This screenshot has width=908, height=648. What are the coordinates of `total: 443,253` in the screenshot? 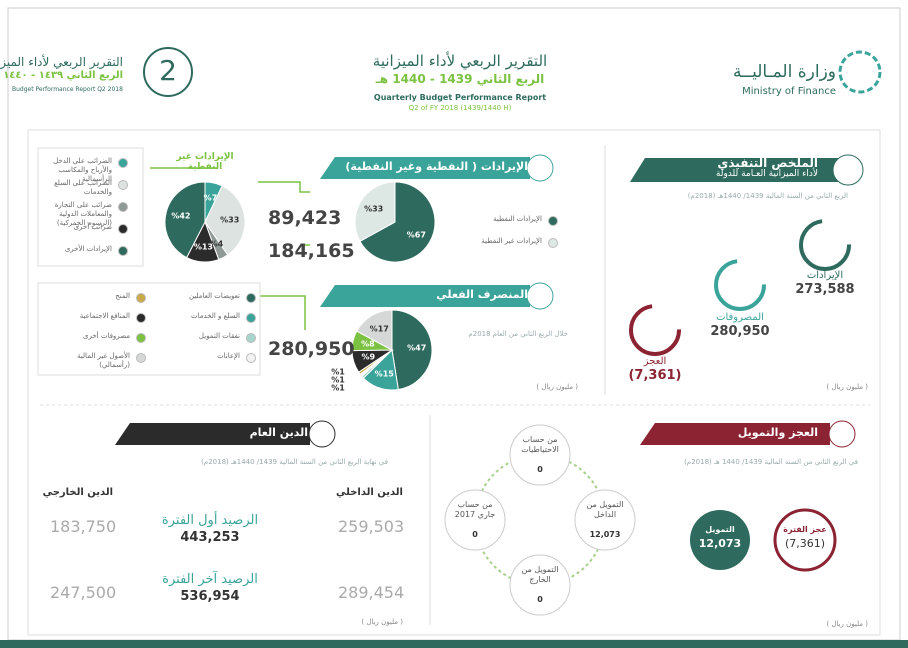 It's located at (210, 537).